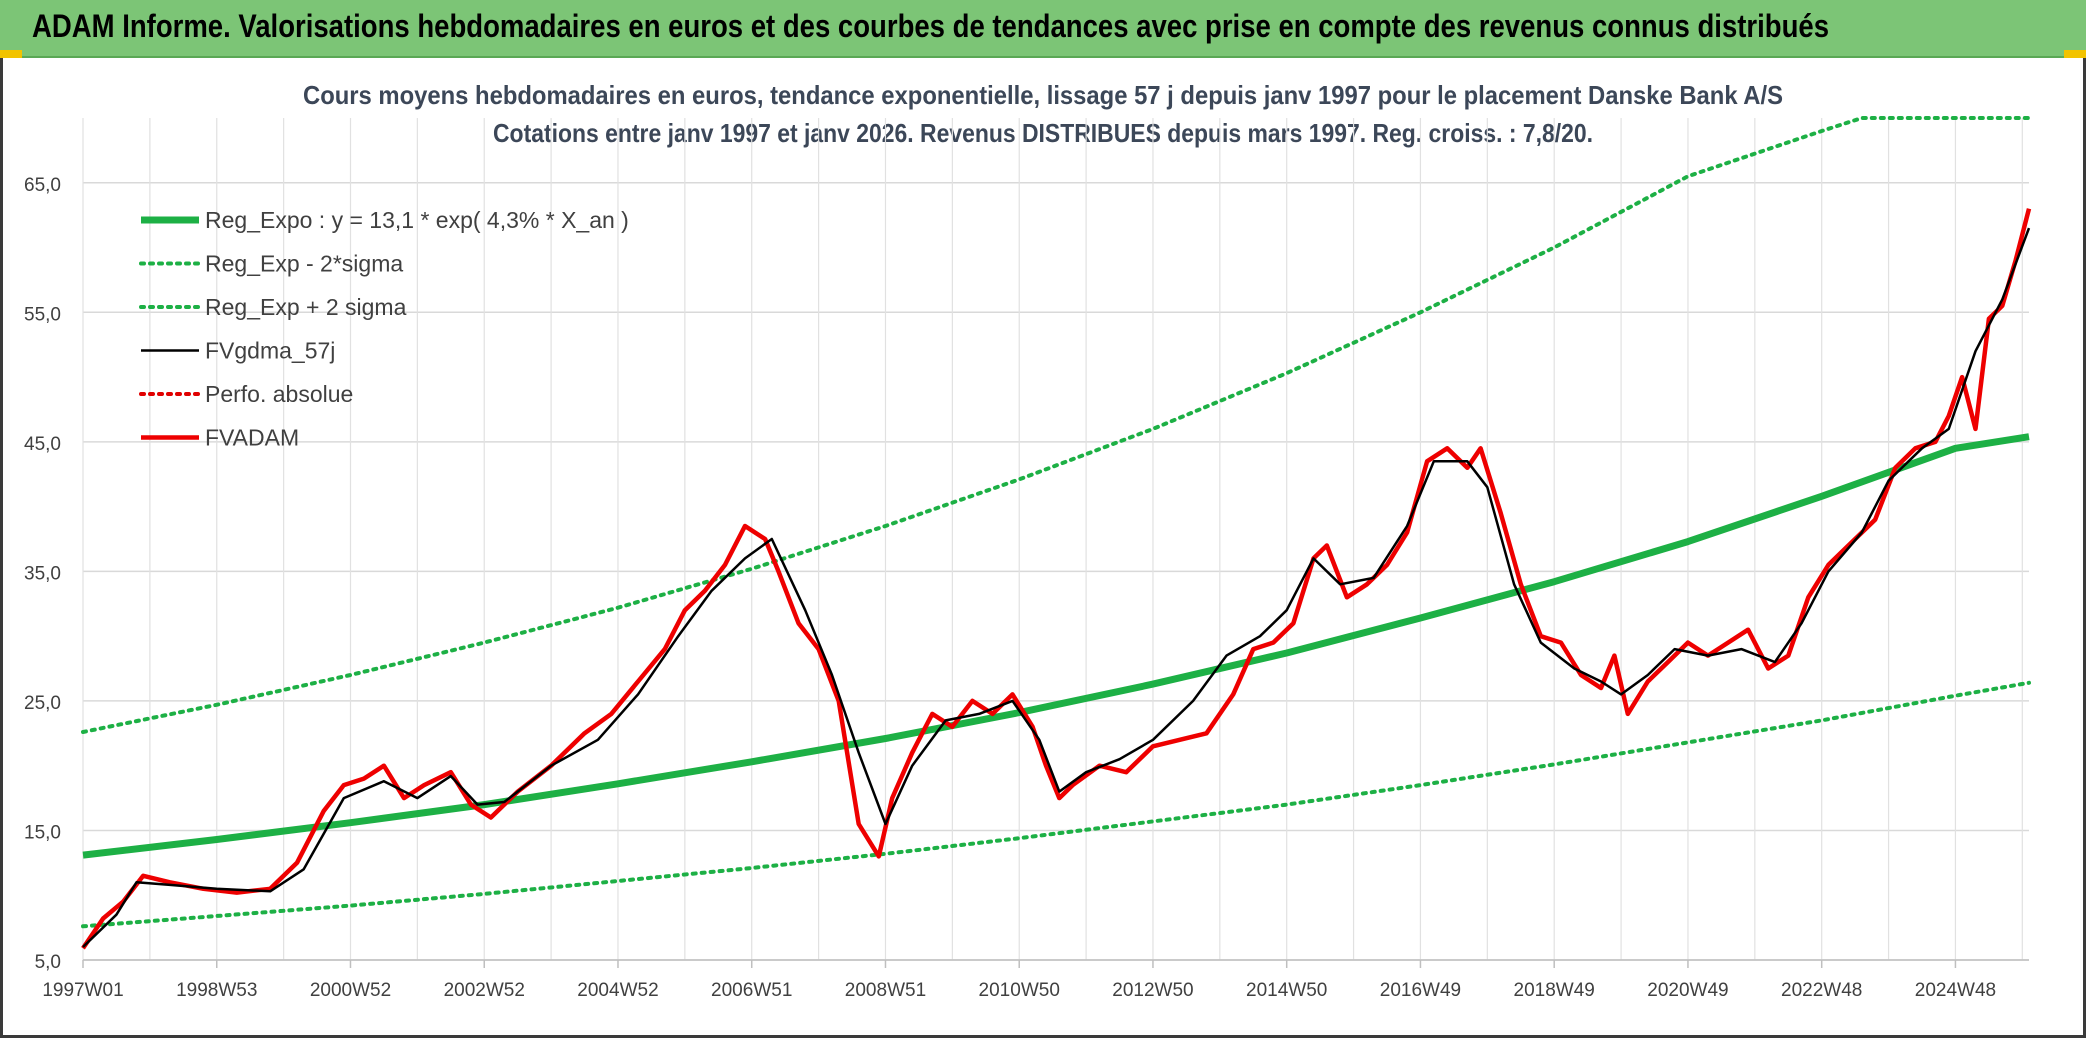  What do you see at coordinates (42, 314) in the screenshot?
I see `y-tick-label: 55,0` at bounding box center [42, 314].